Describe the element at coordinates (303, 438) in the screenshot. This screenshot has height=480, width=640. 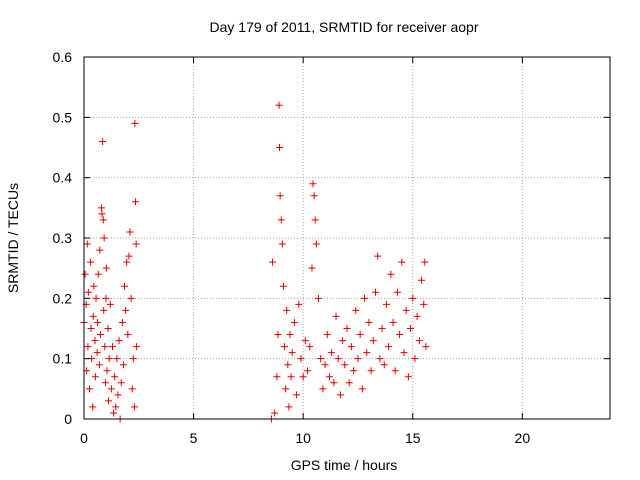
I see `x-tick-label: 10` at that location.